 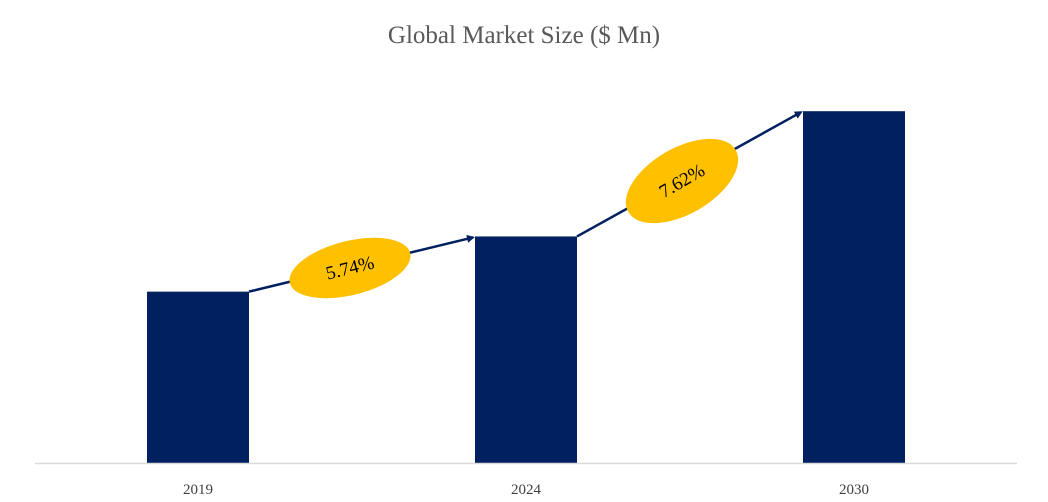 What do you see at coordinates (526, 490) in the screenshot?
I see `x-tick-label: 2024` at bounding box center [526, 490].